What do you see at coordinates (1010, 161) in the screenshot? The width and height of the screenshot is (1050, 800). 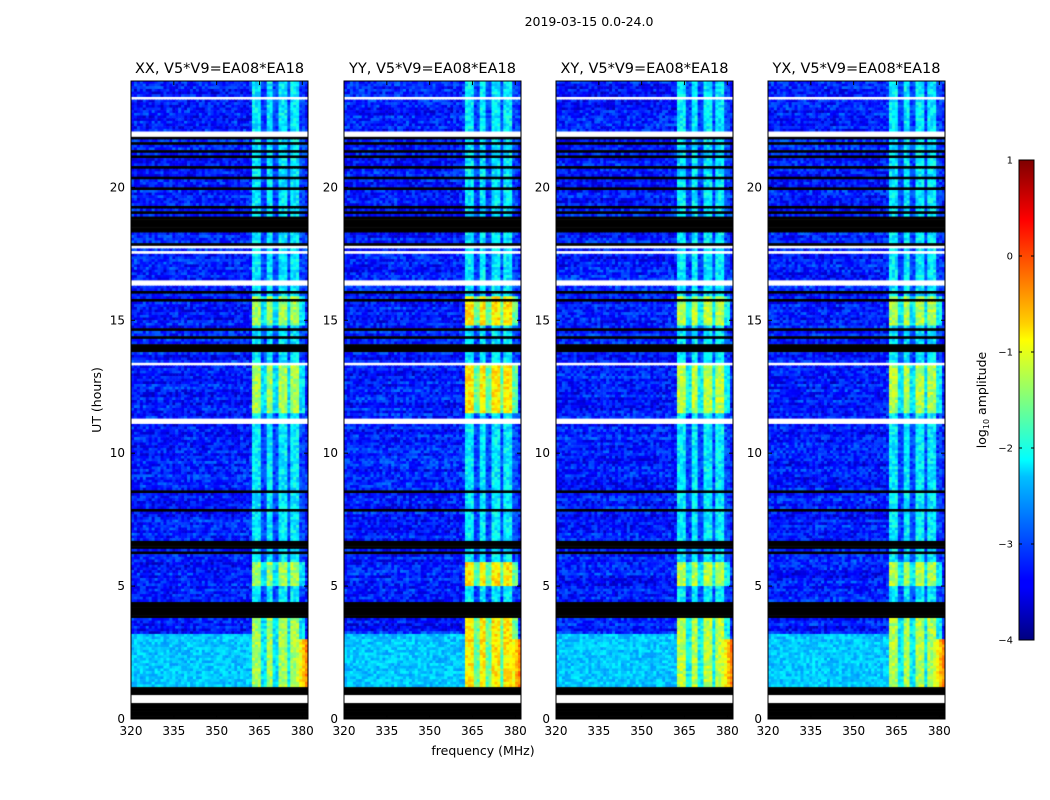 I see `colorbar-tick-label: 1` at bounding box center [1010, 161].